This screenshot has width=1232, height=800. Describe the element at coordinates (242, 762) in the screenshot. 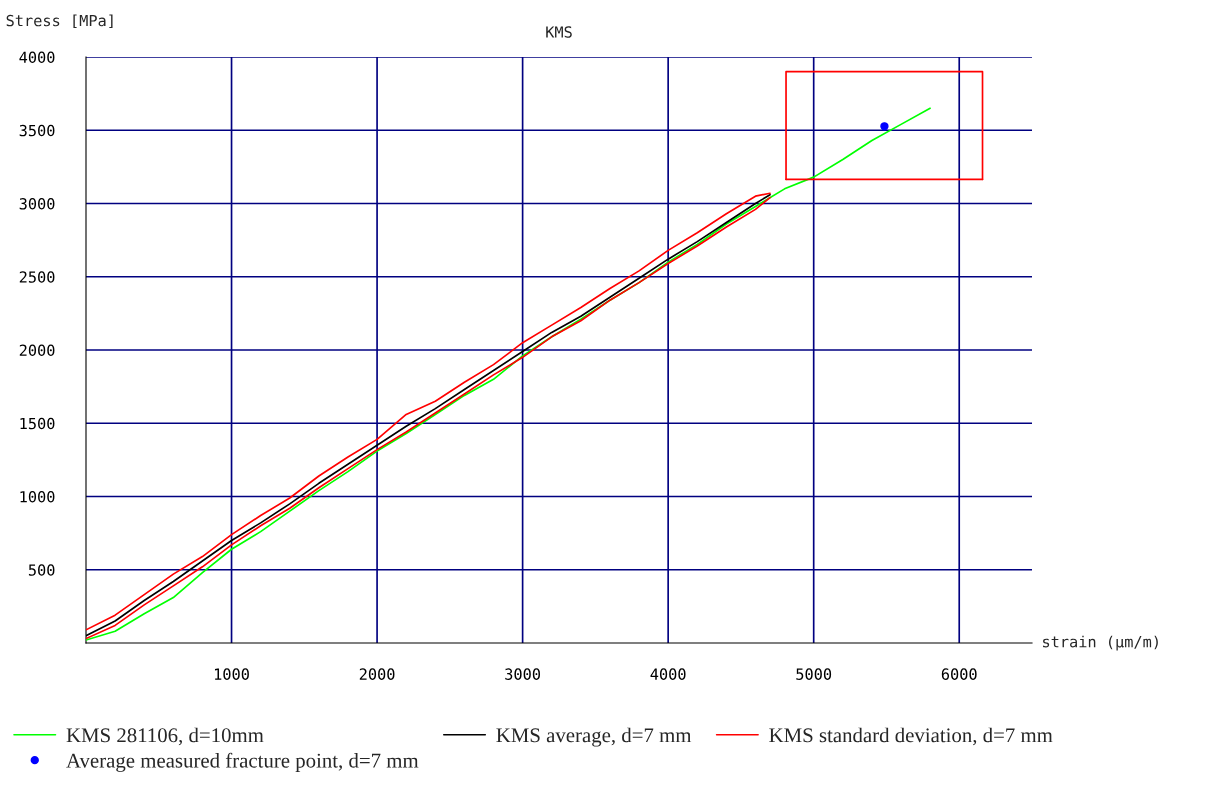

I see `legend-label: Average measured fracture point, d=7 mm` at that location.